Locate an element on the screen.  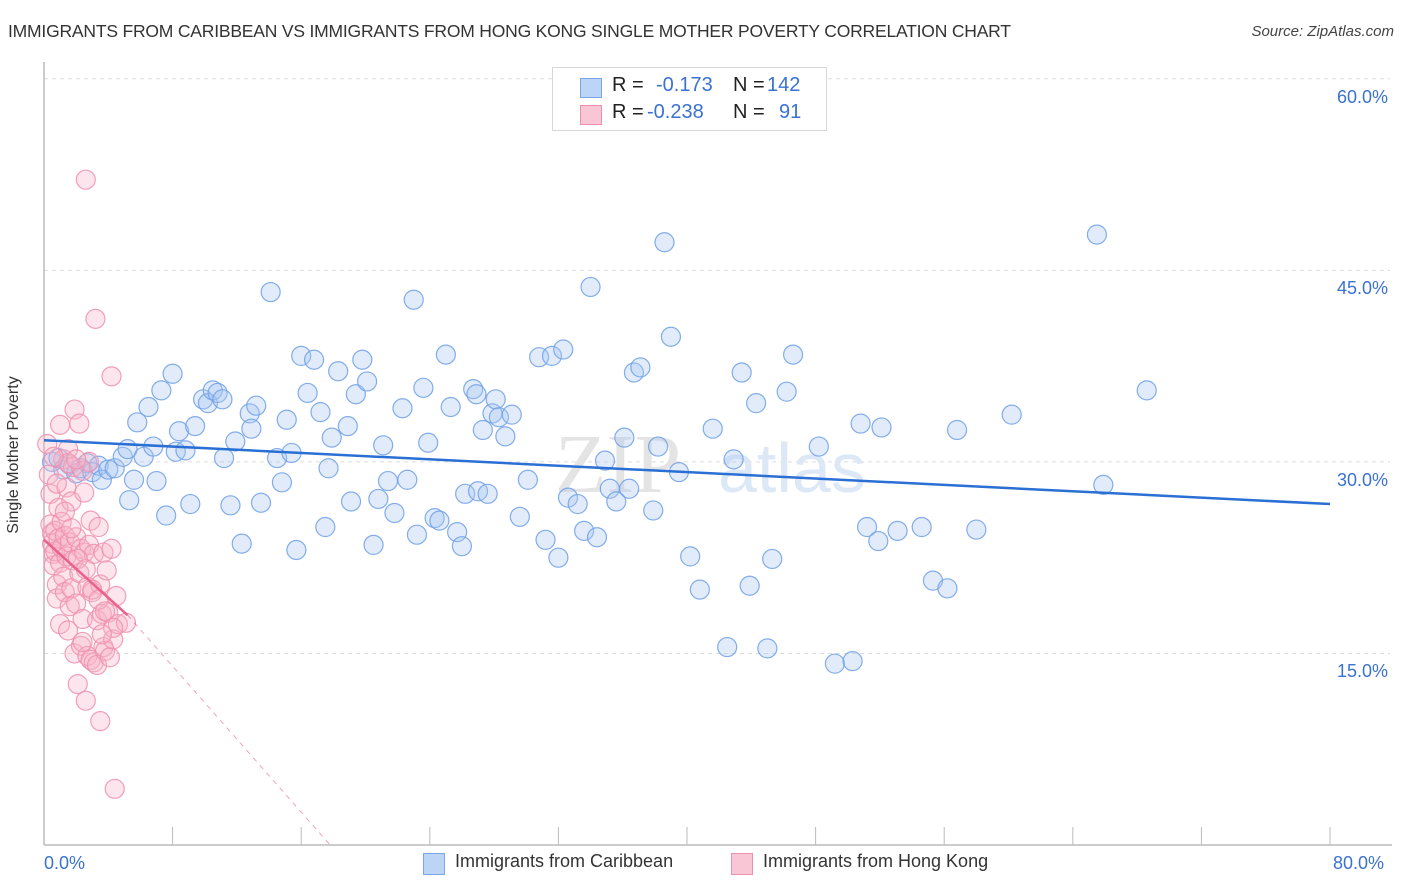
legend-row-caribbean: R = -0.173 N = 142 is located at coordinates (689, 88).